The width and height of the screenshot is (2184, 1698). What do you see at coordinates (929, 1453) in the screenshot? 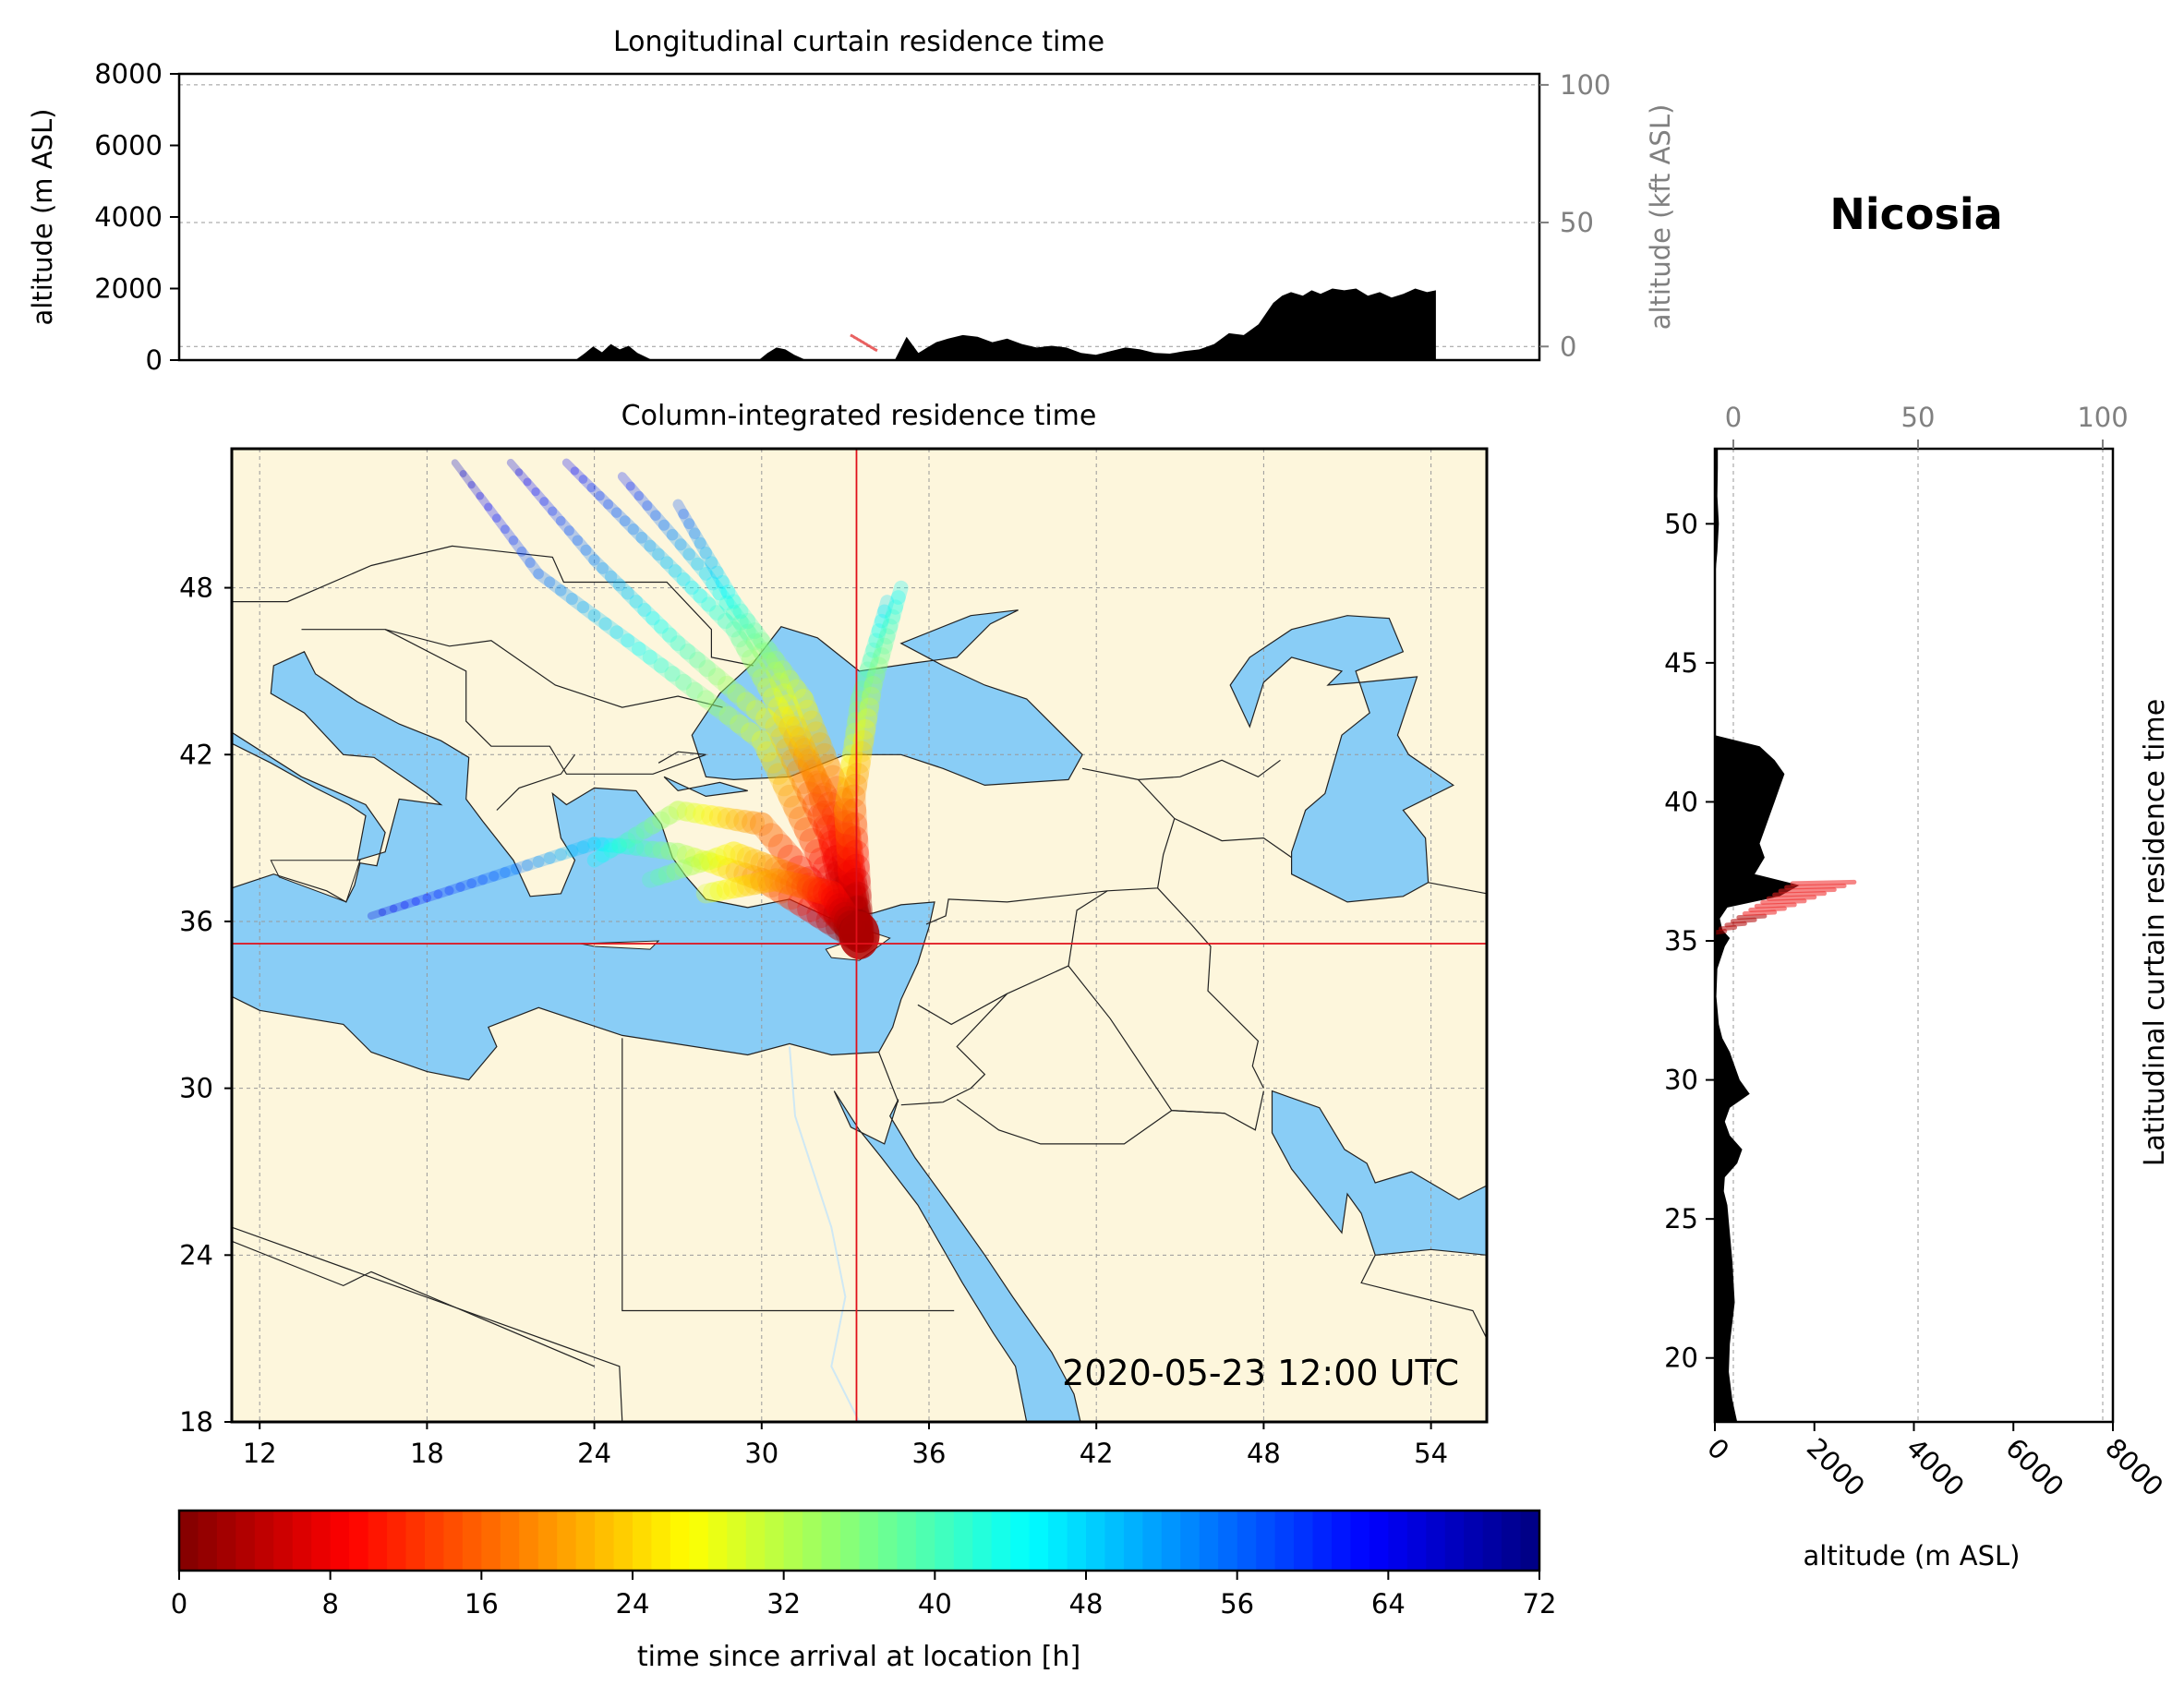
I see `map-xtick-label: 36` at bounding box center [929, 1453].